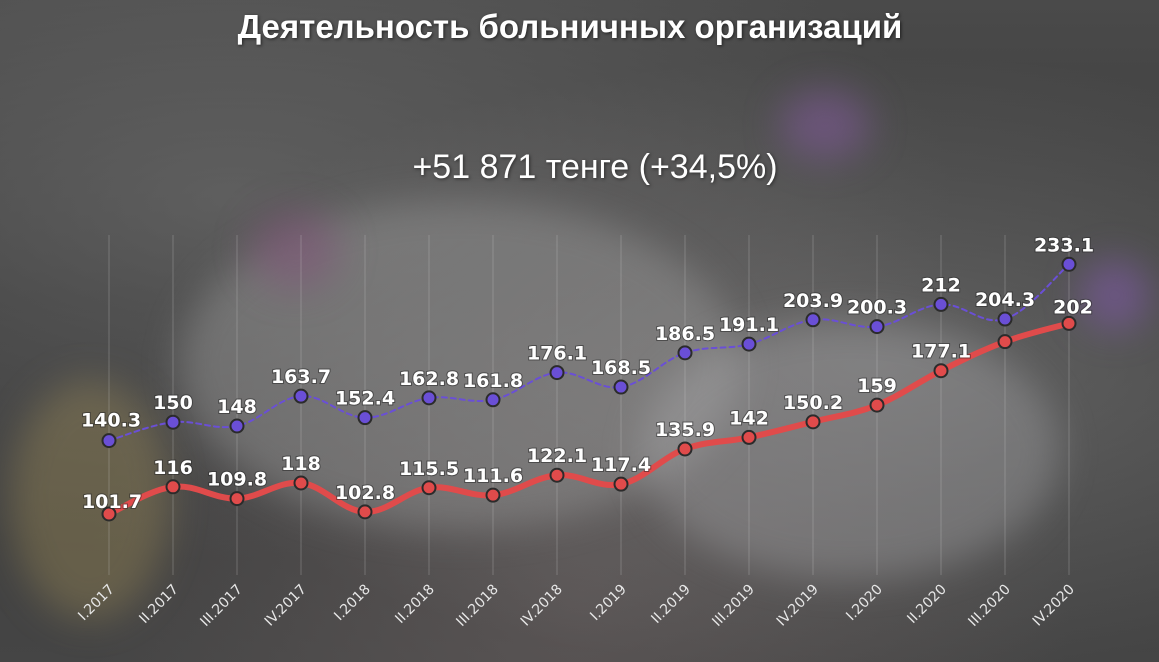  Describe the element at coordinates (301, 464) in the screenshot. I see `lower-series-data-label: 118` at that location.